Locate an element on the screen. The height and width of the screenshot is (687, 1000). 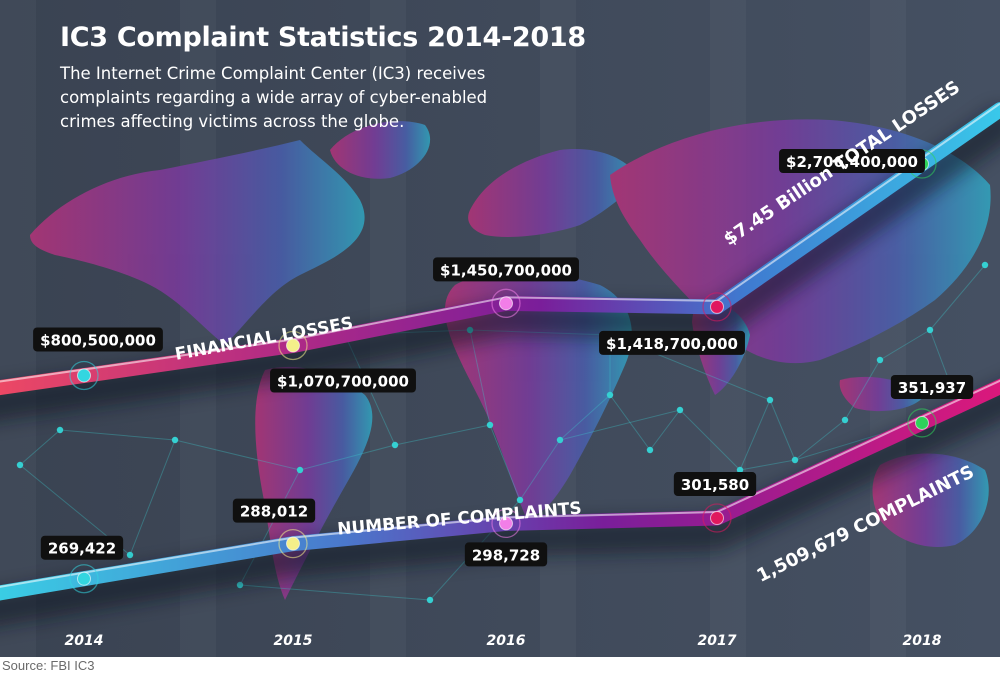
continent-europe is located at coordinates (554, 193).